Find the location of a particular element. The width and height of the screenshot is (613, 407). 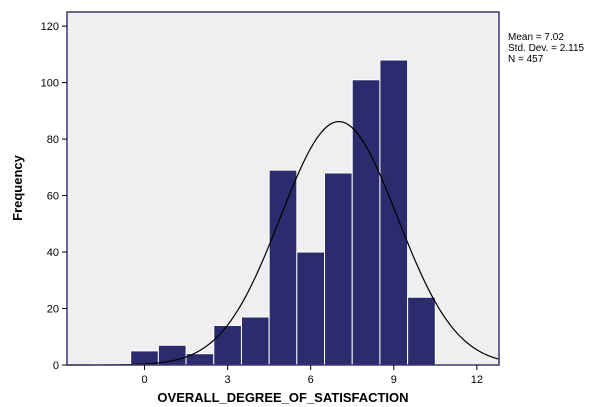

y-axis-label: Frequency is located at coordinates (17, 187).